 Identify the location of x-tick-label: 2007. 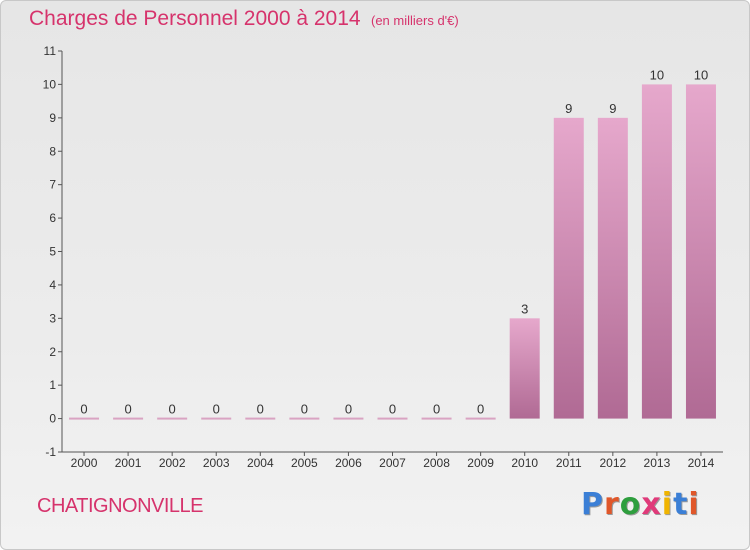
(392, 463).